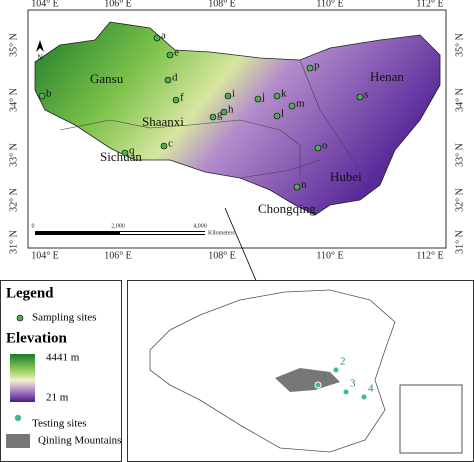 This screenshot has height=462, width=474. Describe the element at coordinates (221, 233) in the screenshot. I see `scale-unit: Kilometers` at that location.